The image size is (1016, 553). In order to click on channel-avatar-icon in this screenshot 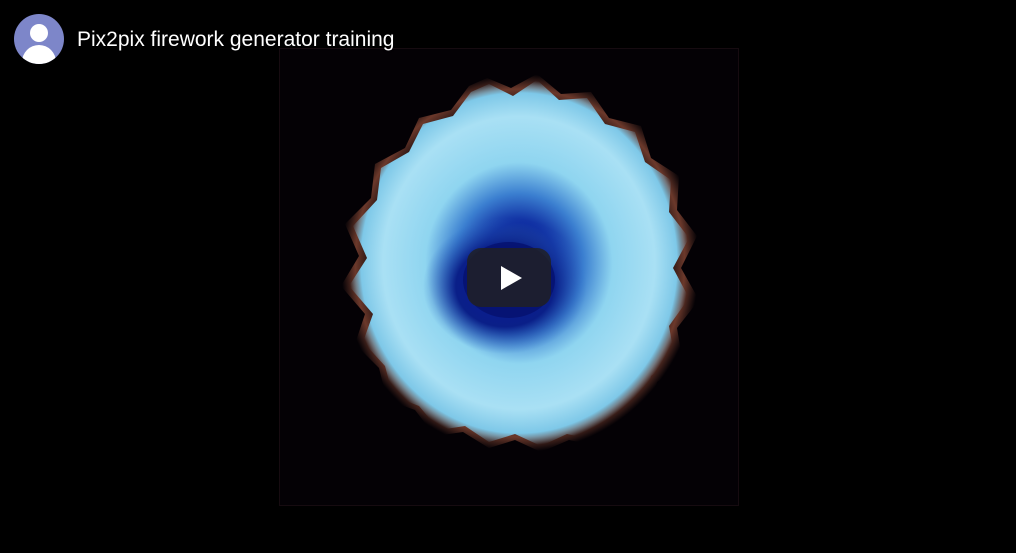, I will do `click(39, 39)`.